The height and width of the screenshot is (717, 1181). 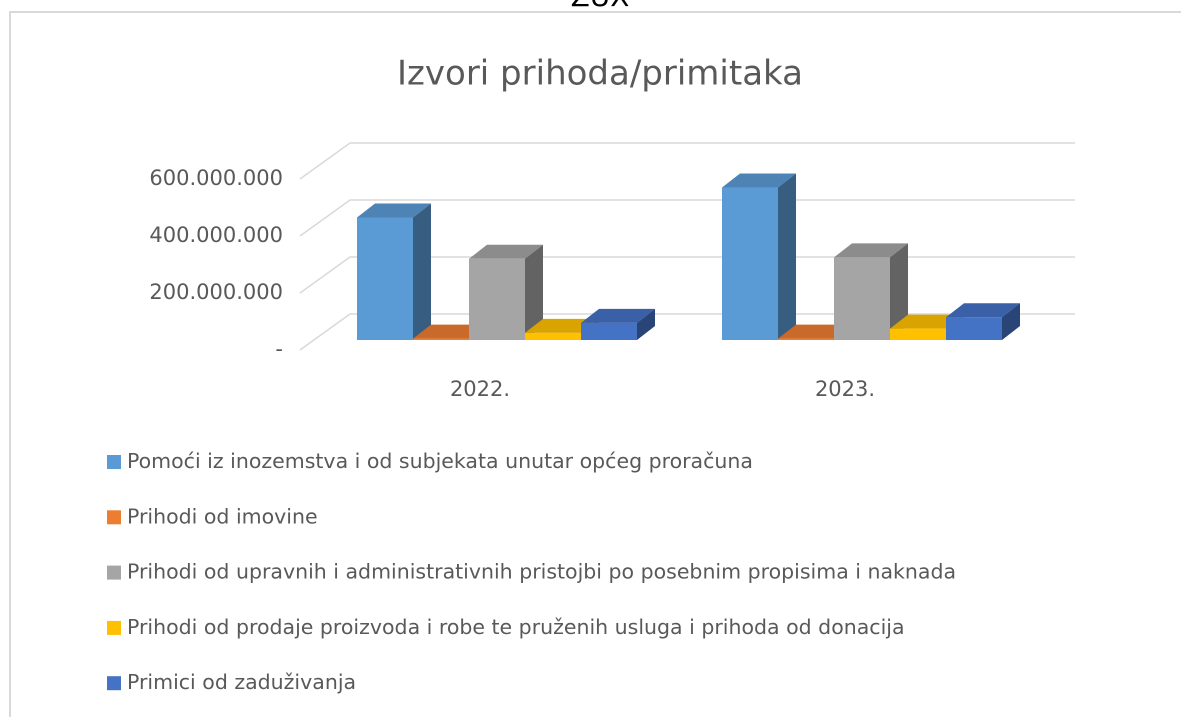 I want to click on x-tick-label: 2023., so click(x=845, y=389).